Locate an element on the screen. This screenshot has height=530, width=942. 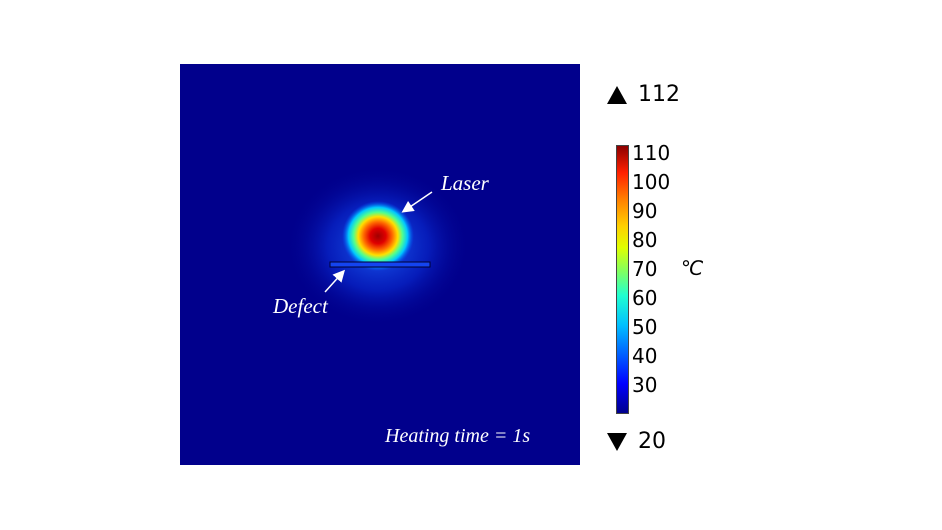
laser-label: Laser is located at coordinates (465, 183).